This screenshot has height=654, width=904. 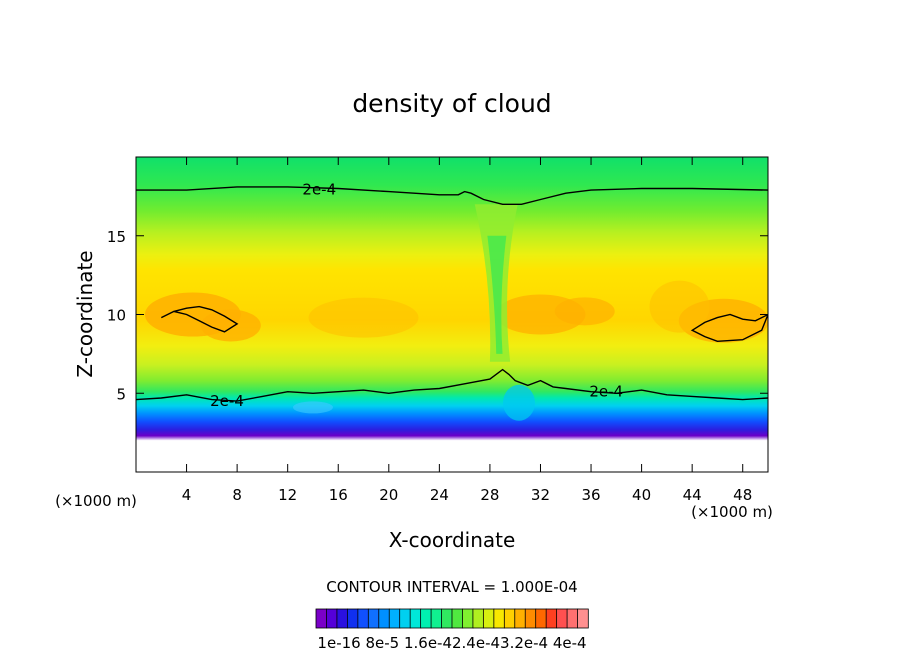 I want to click on x-tick-label: 4, so click(x=187, y=495).